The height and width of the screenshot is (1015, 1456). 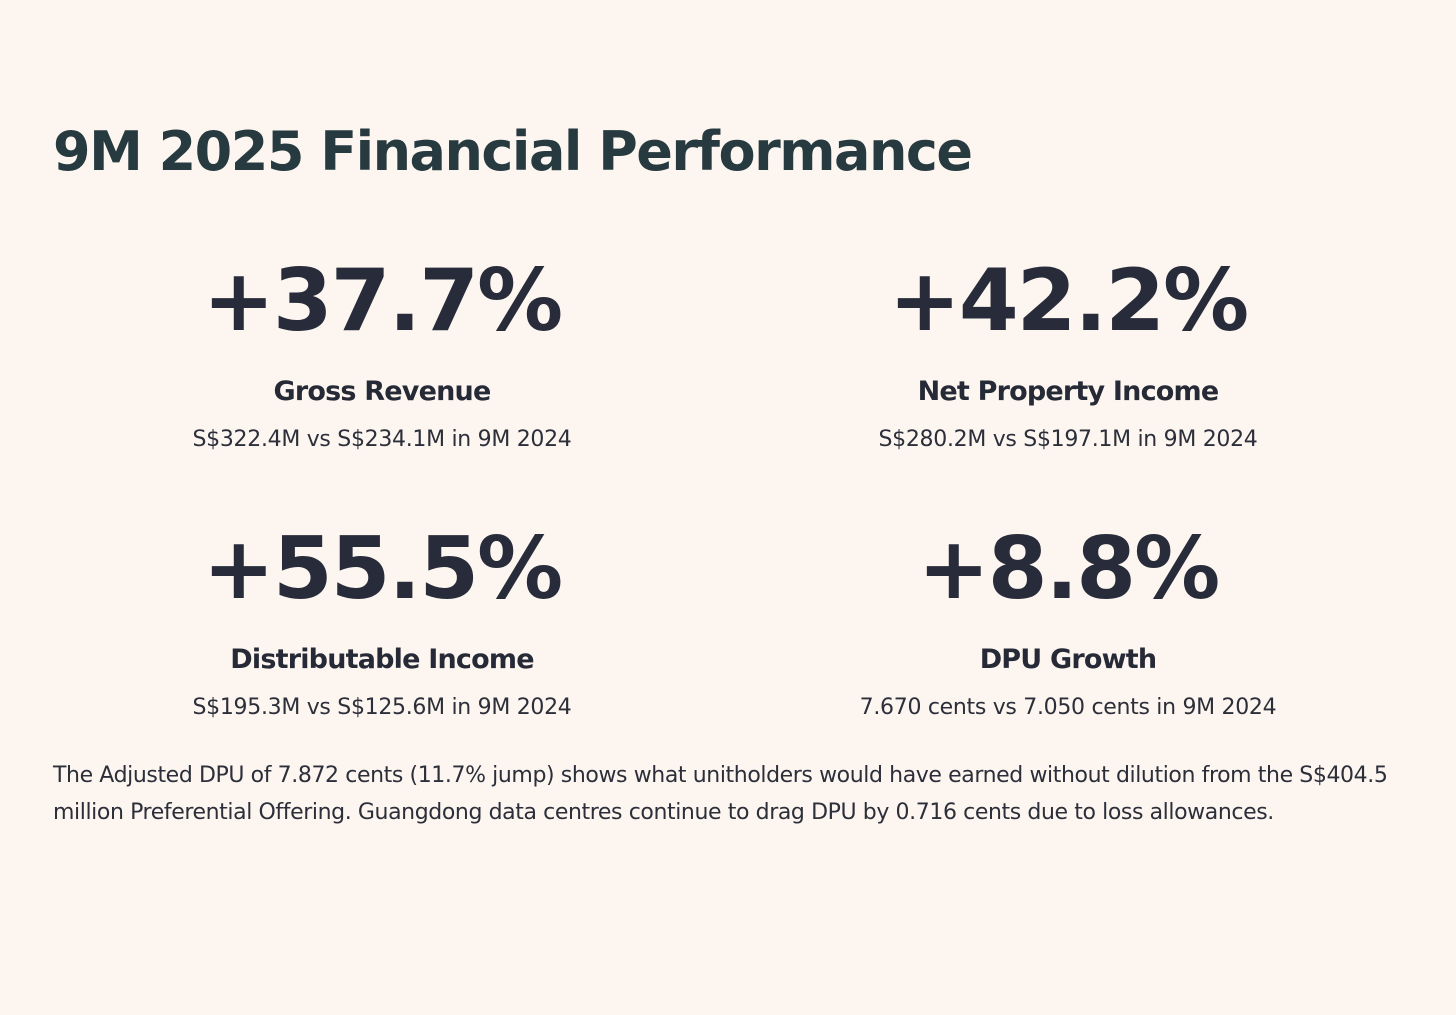 I want to click on metric-label: Net Property Income, so click(x=1068, y=391).